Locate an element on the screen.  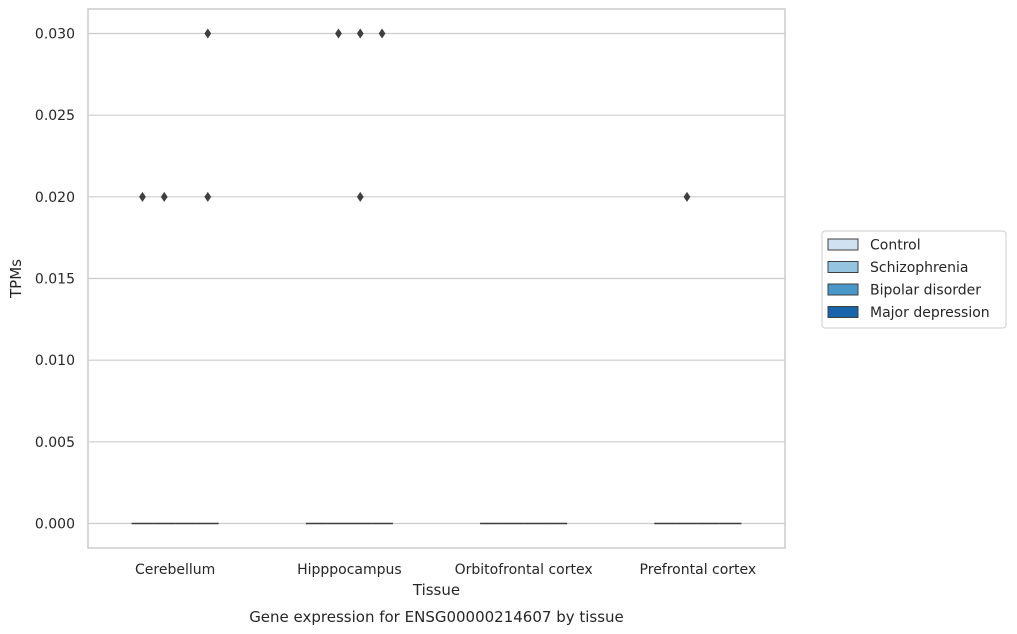
y-tick-label: 0.000 is located at coordinates (55, 525).